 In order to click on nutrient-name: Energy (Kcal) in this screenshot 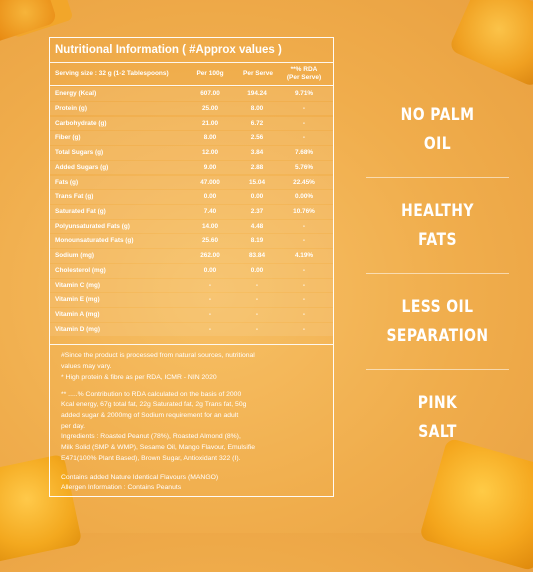, I will do `click(76, 94)`.